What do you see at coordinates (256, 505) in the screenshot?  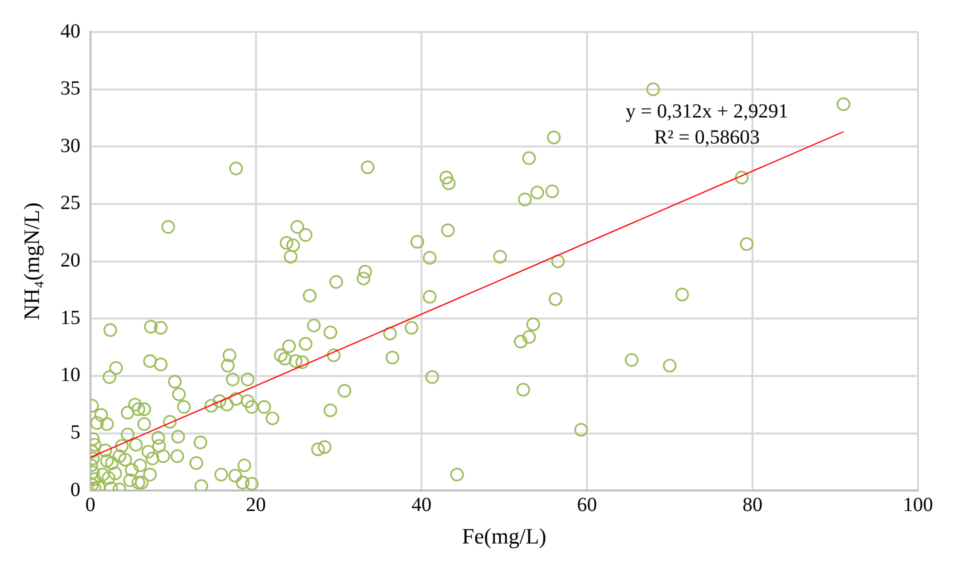 I see `x-tick-label: 20` at bounding box center [256, 505].